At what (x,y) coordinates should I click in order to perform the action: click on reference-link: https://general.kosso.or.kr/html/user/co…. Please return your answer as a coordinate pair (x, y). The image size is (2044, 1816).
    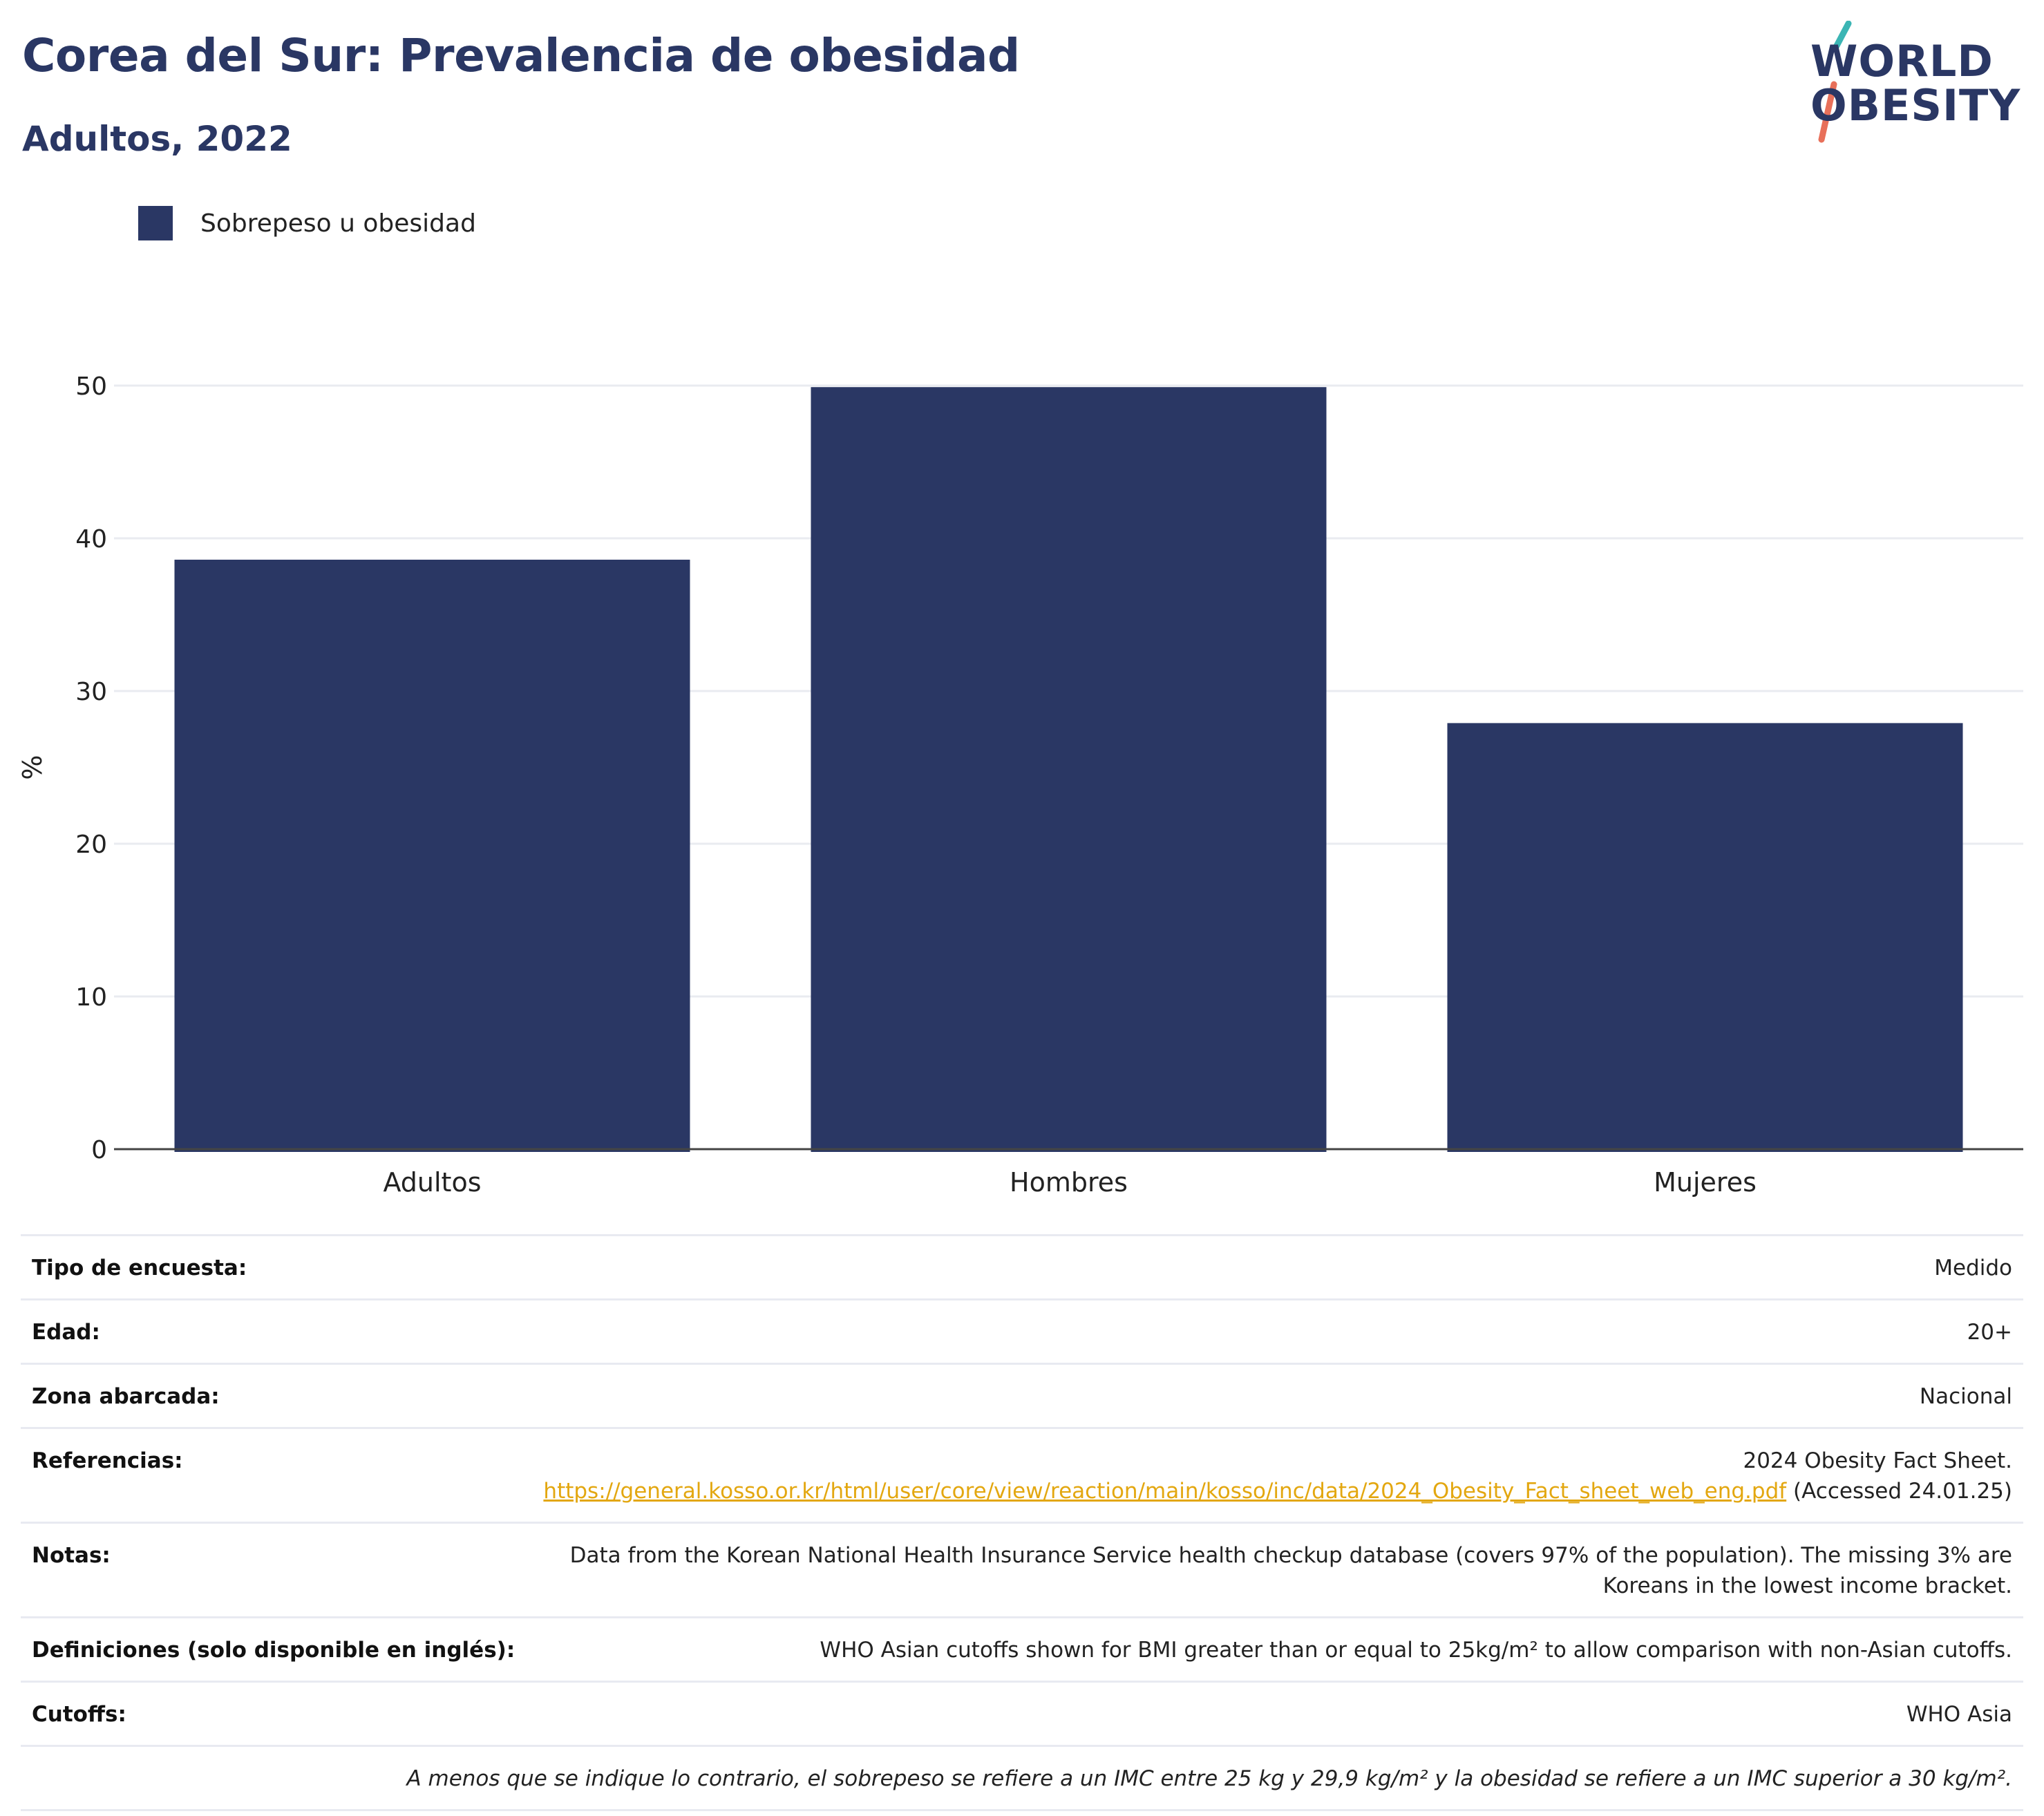
    Looking at the image, I should click on (1165, 1491).